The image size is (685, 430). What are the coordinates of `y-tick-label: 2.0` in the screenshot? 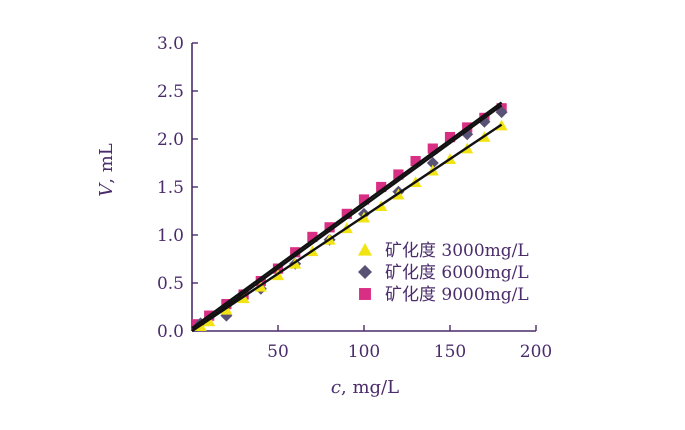 It's located at (170, 140).